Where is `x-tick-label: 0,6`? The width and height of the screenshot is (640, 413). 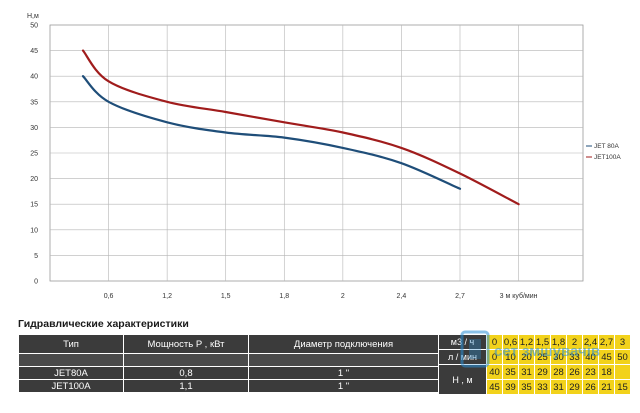
x-tick-label: 0,6 is located at coordinates (109, 296).